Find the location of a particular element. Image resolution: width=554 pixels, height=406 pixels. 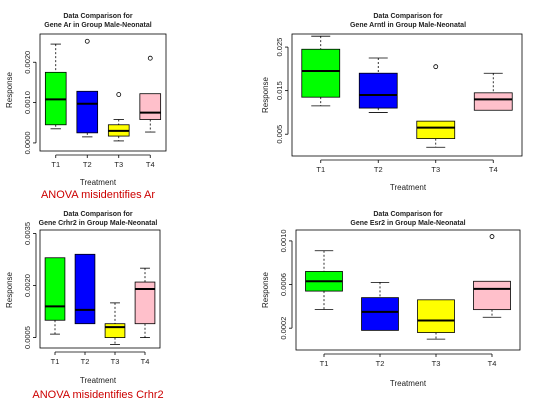

y-tick-label: 0.0006 is located at coordinates (283, 284).